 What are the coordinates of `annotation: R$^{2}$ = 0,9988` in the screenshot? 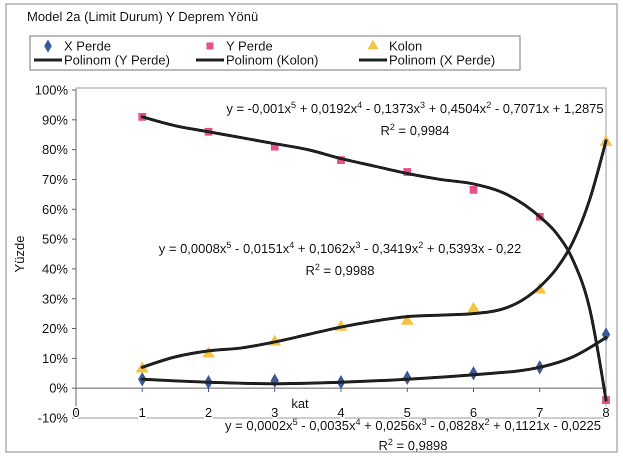 It's located at (340, 270).